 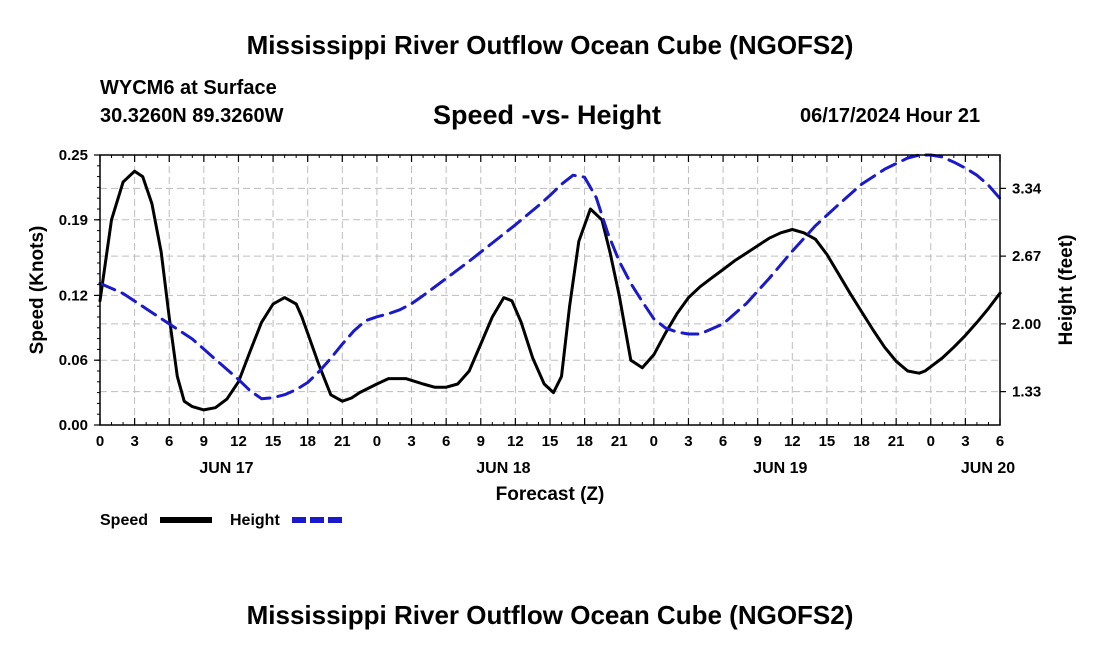 What do you see at coordinates (192, 116) in the screenshot?
I see `station-coordinates: 30.3260N 89.3260W` at bounding box center [192, 116].